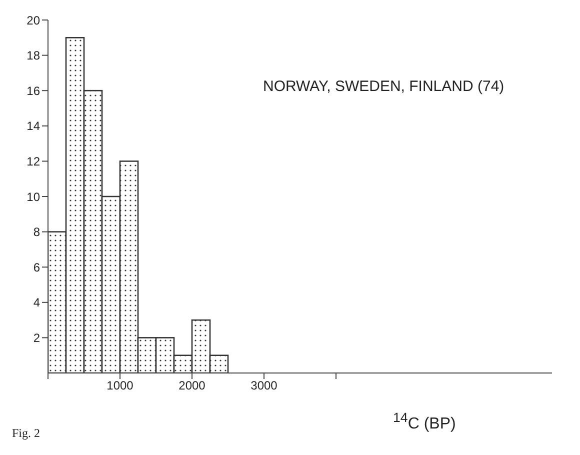 This screenshot has width=580, height=455. What do you see at coordinates (33, 55) in the screenshot?
I see `y-tick-label: 18` at bounding box center [33, 55].